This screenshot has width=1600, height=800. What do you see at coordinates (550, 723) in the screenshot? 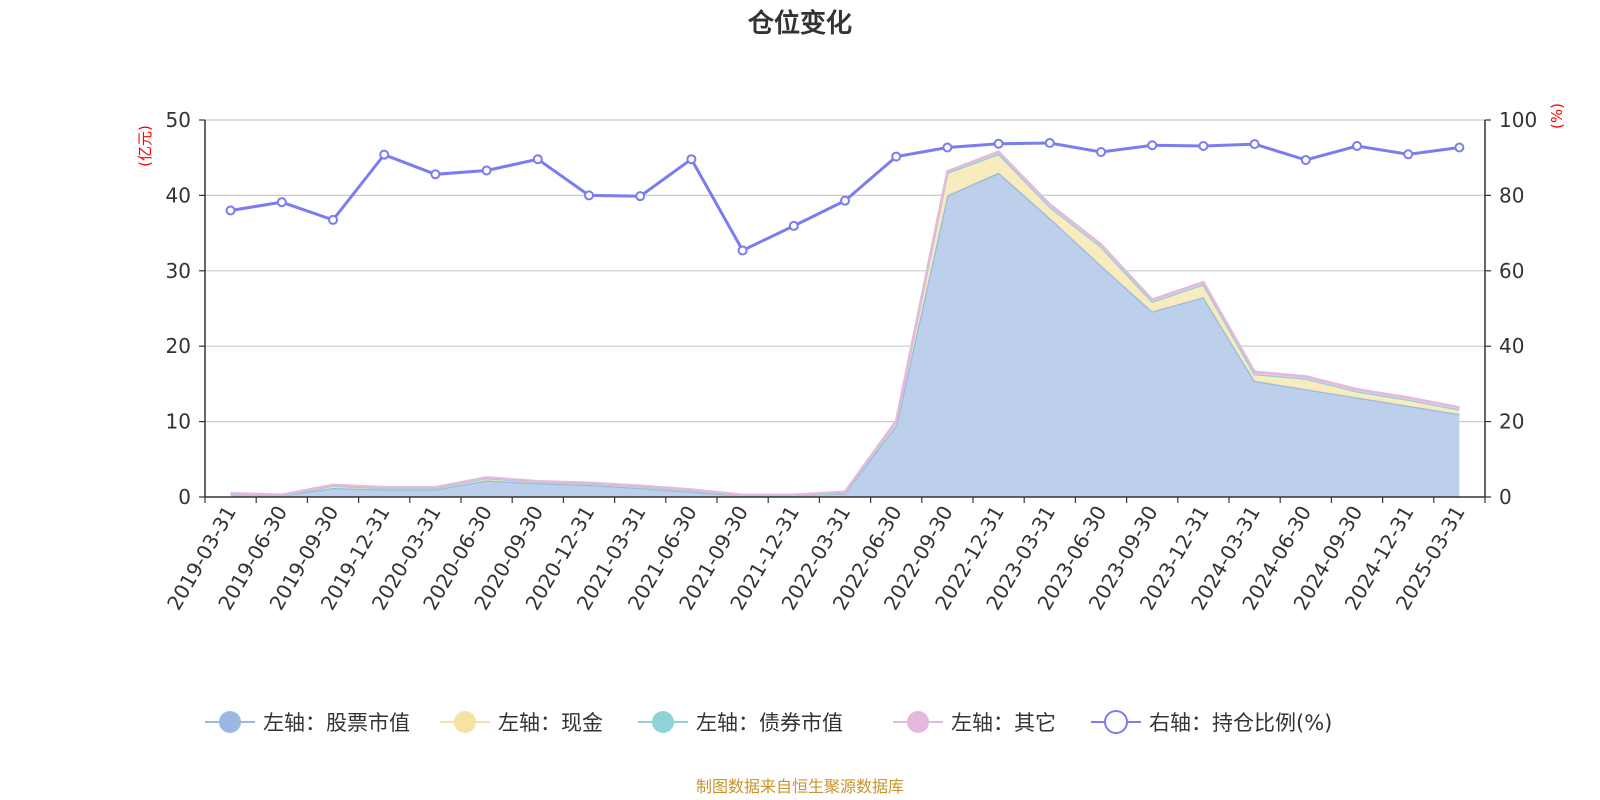
I see `legend-label: 左轴：现金` at bounding box center [550, 723].